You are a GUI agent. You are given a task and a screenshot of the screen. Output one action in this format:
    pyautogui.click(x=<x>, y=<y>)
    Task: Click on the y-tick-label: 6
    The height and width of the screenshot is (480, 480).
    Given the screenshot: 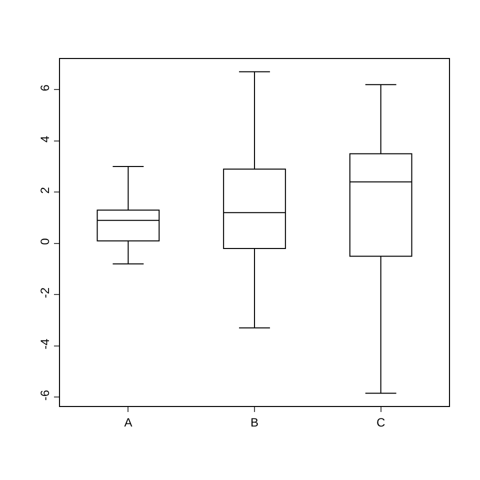 What is the action you would take?
    pyautogui.click(x=45, y=88)
    